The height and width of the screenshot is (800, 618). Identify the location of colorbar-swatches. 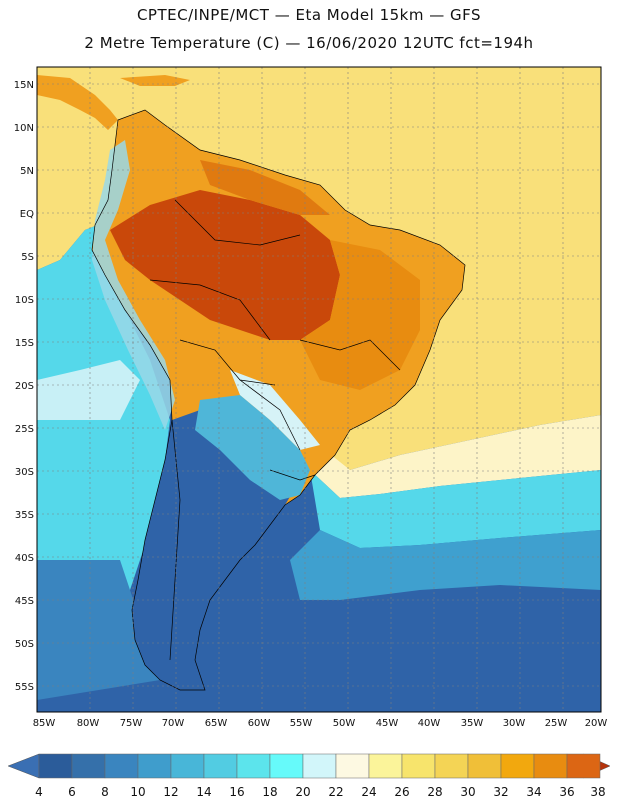
(319, 766).